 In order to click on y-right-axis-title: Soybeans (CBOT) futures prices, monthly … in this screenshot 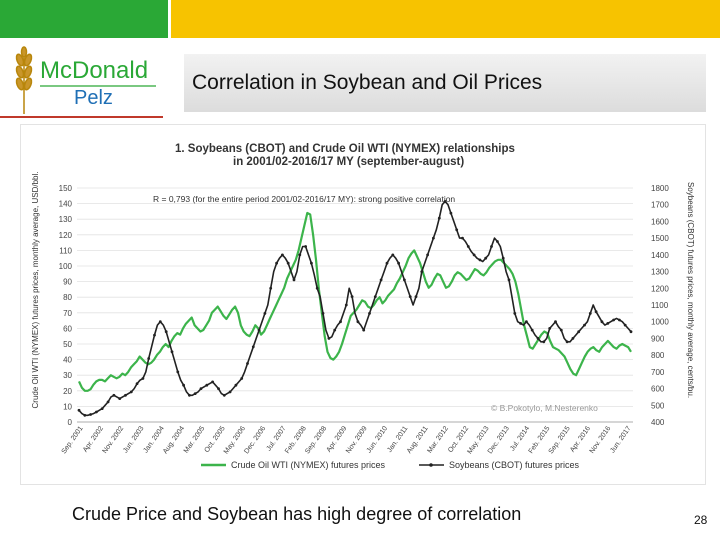, I will do `click(690, 290)`.